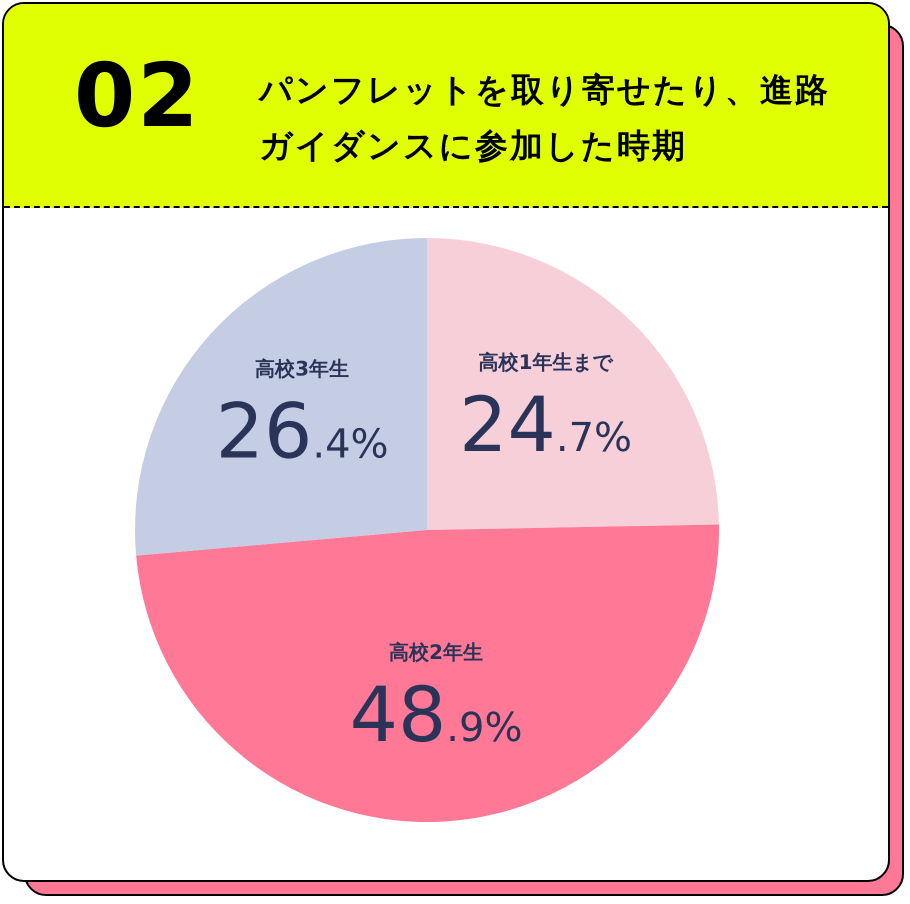 The image size is (910, 904). I want to click on slice-label: 高校3年生, so click(302, 368).